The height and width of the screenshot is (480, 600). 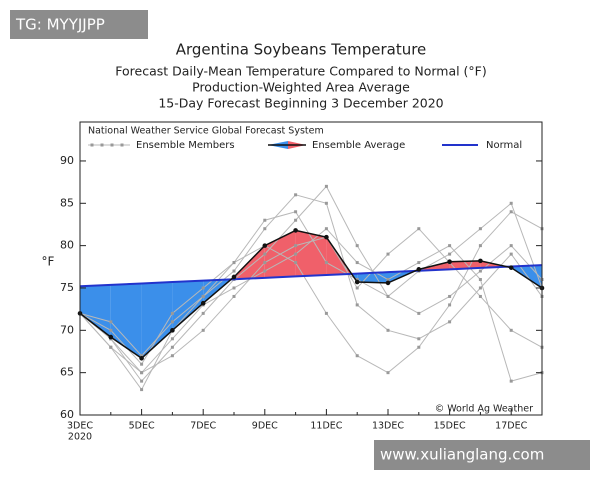 What do you see at coordinates (185, 145) in the screenshot?
I see `legend-label: Ensemble Members` at bounding box center [185, 145].